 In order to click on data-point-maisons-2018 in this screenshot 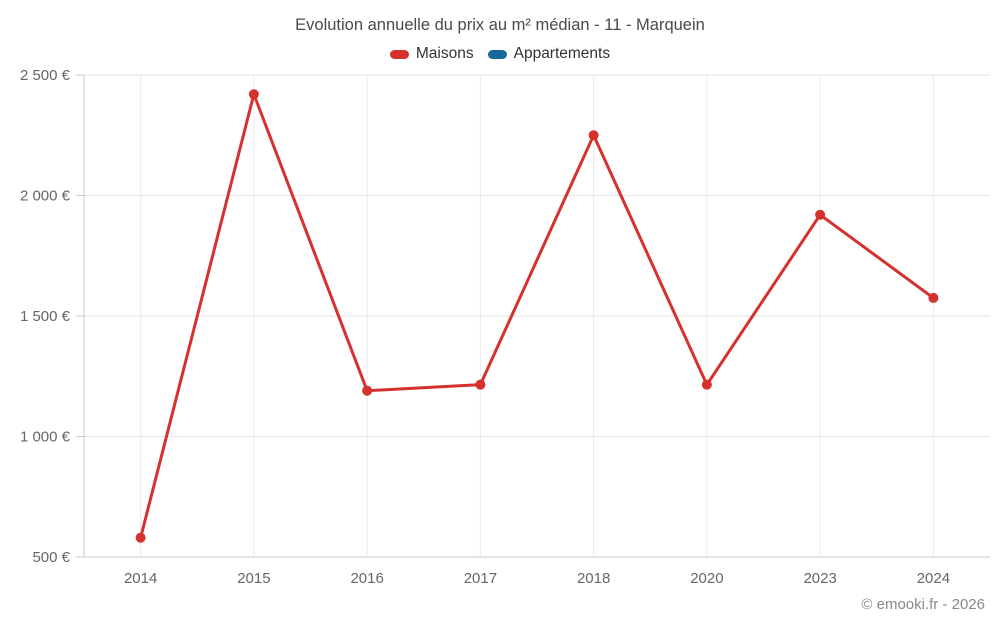, I will do `click(593, 135)`.